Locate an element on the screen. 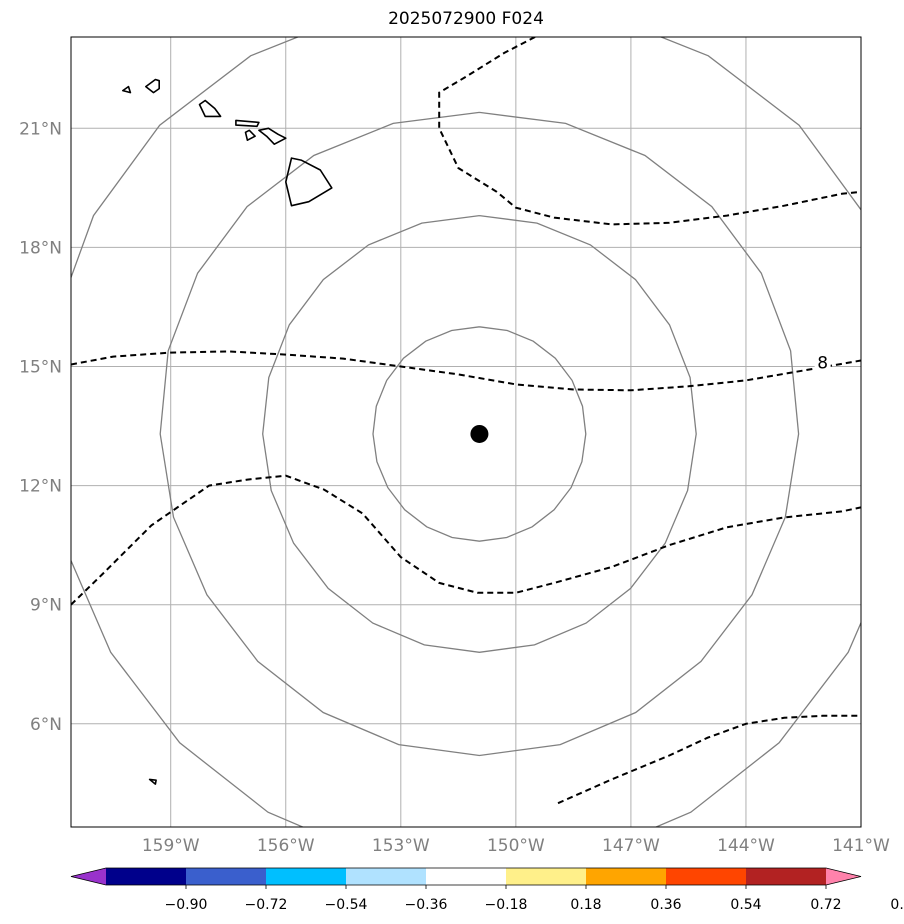  lat-tick-label: 12°N is located at coordinates (40, 487).